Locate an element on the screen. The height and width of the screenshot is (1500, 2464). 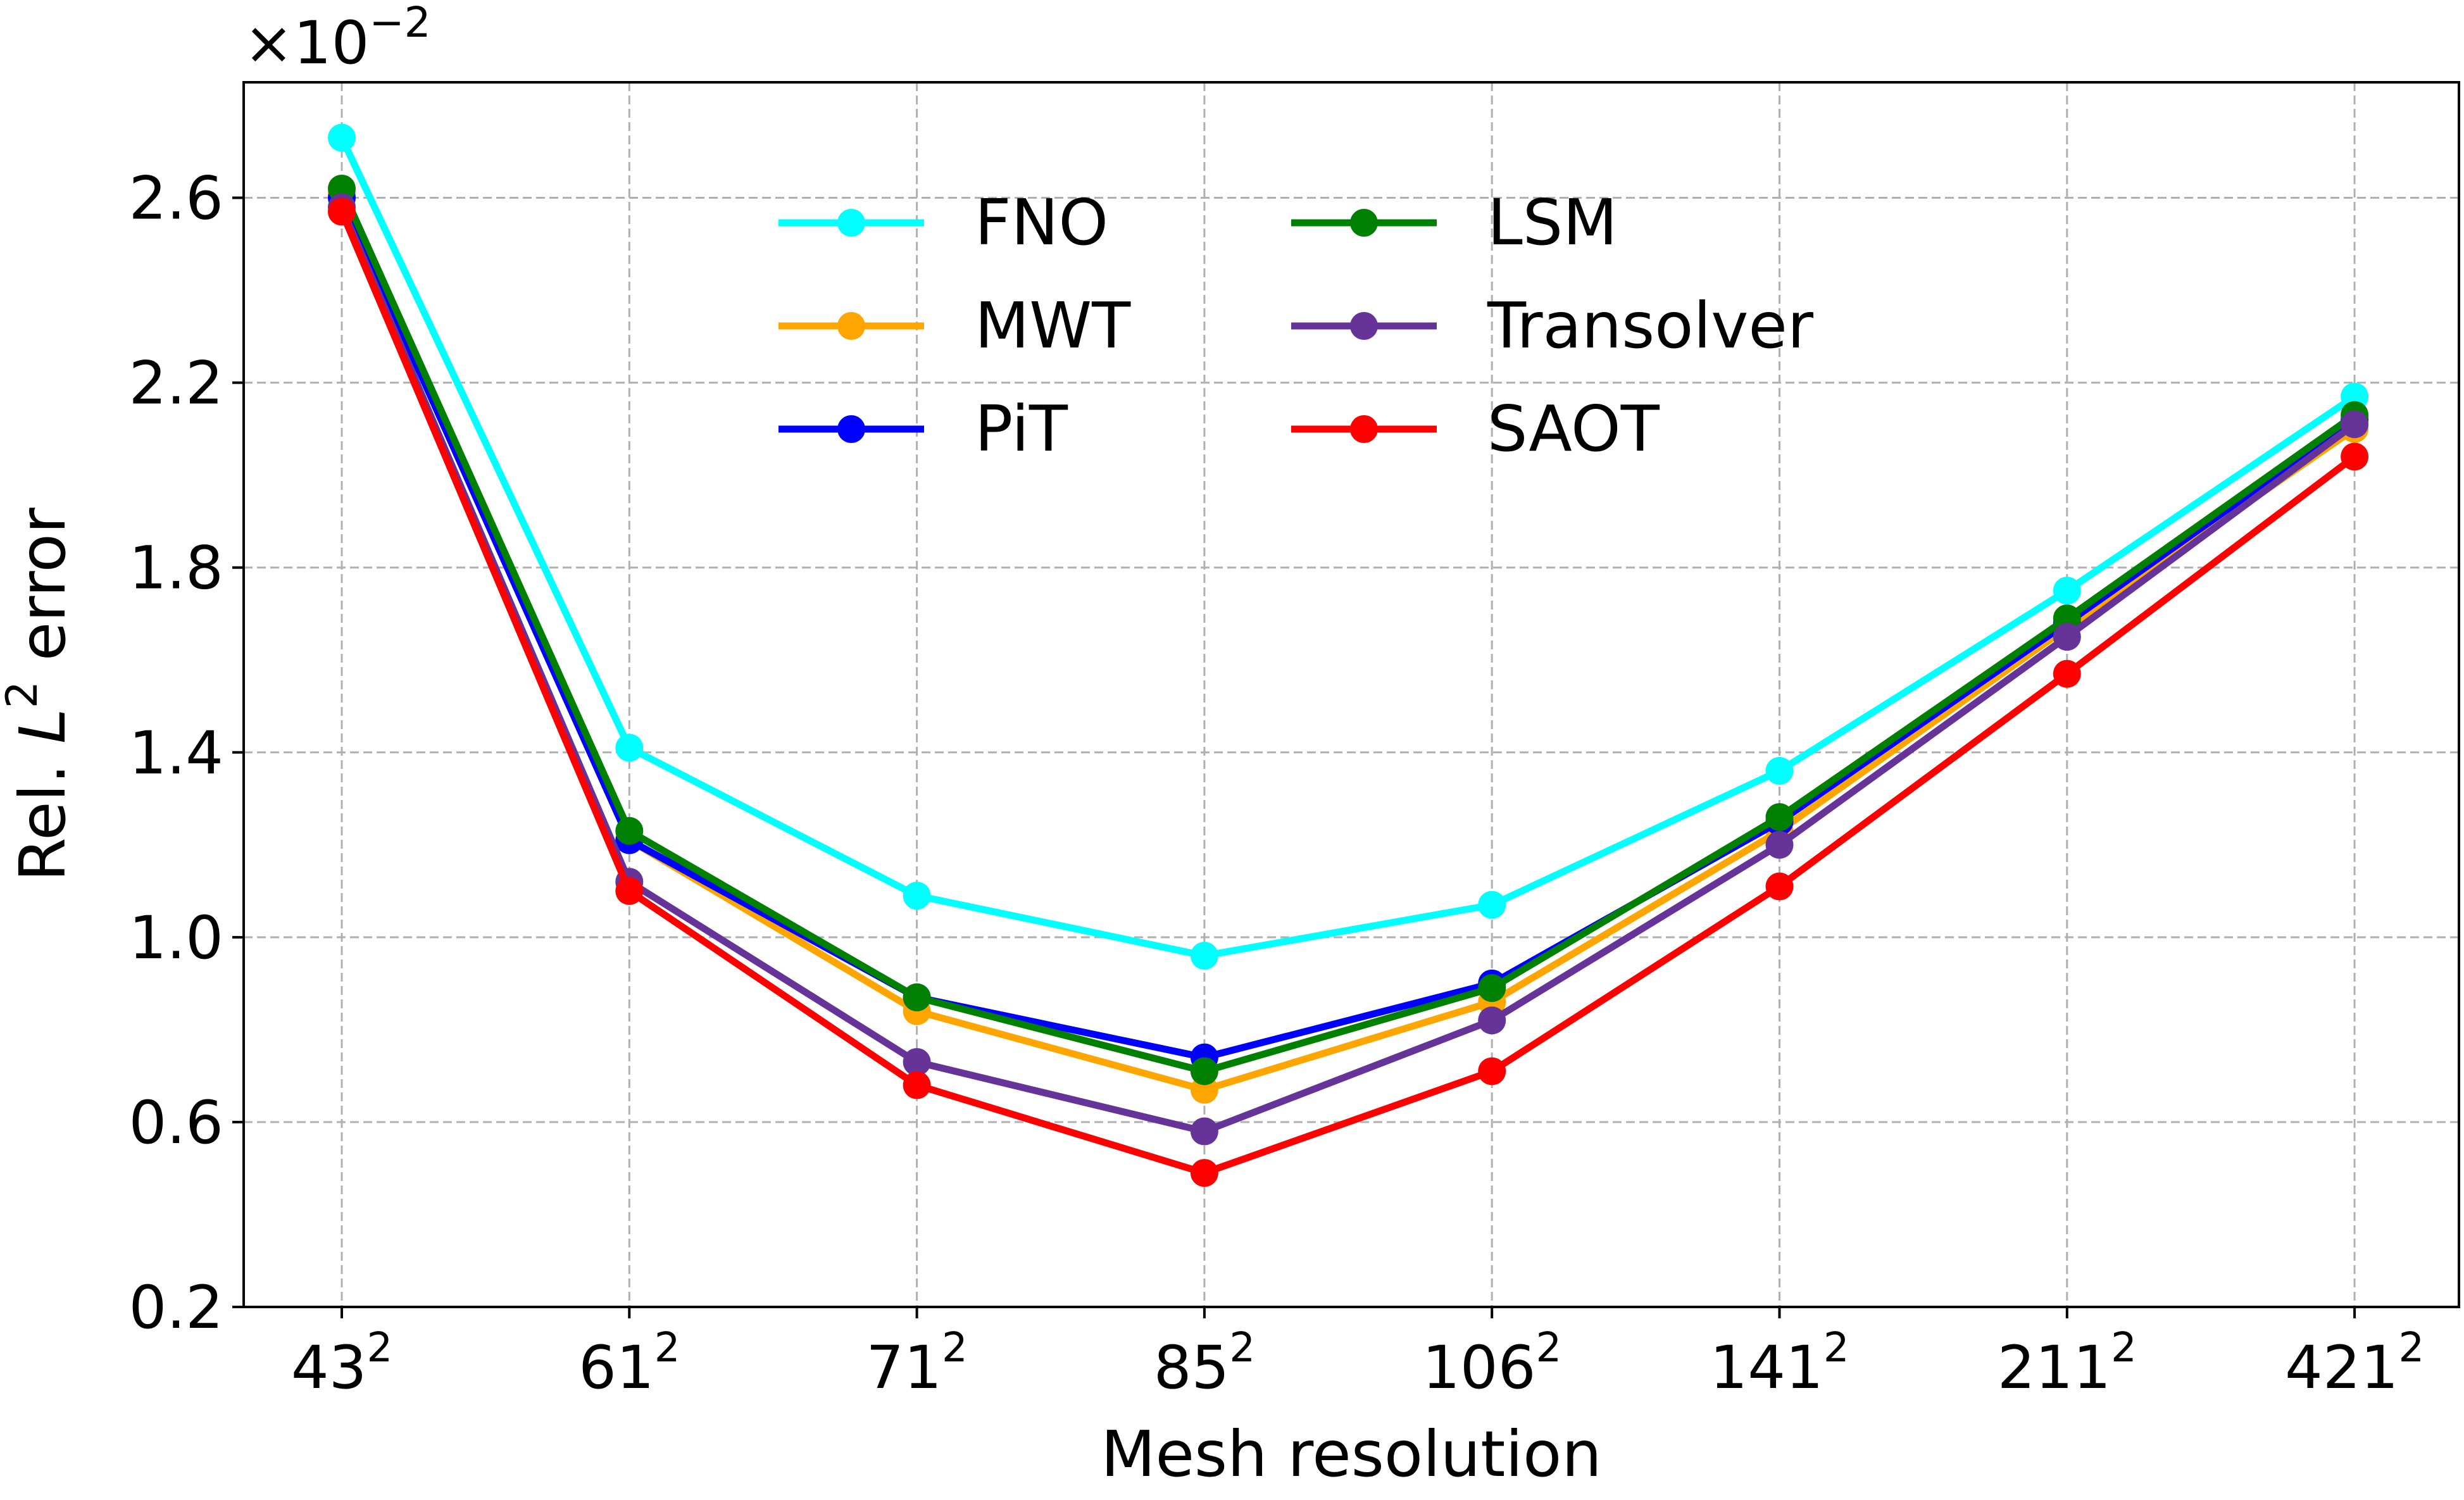
legend-item-transolver: Transolver is located at coordinates (1552, 326).